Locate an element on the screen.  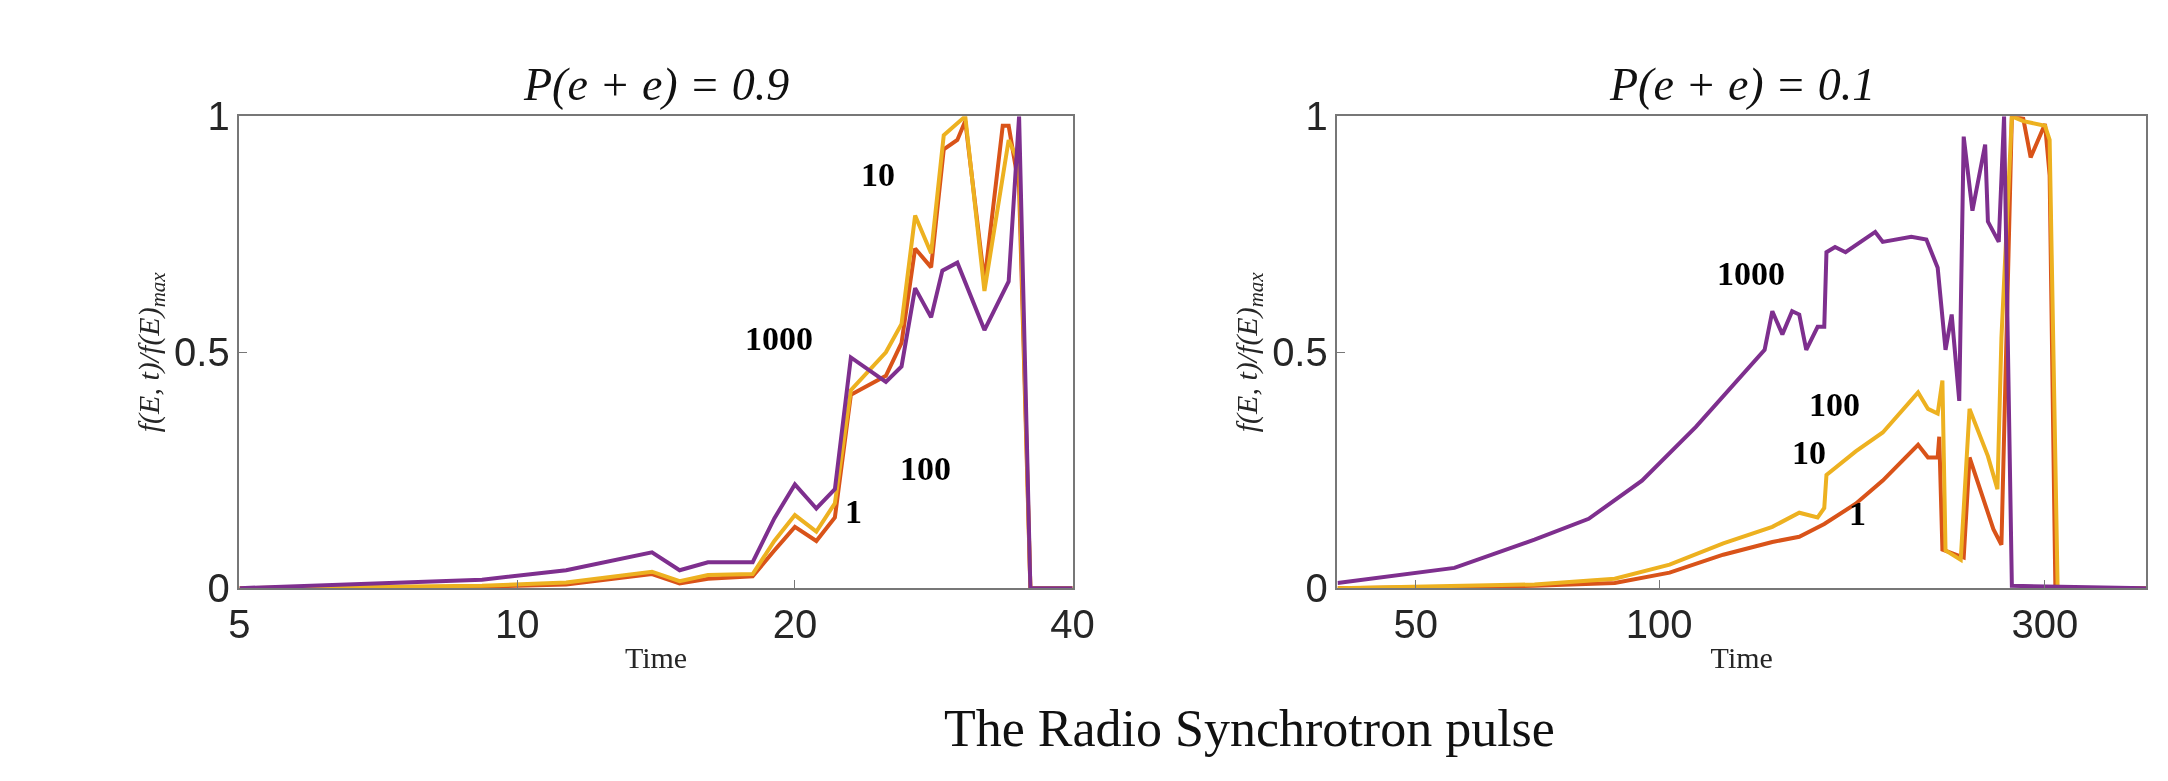
x-tick-label: 40 is located at coordinates (1072, 623).